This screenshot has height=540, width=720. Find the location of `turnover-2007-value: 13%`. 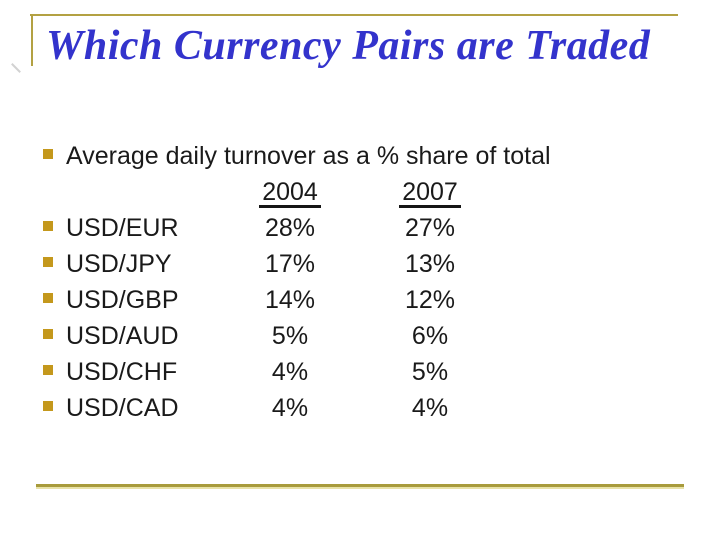

turnover-2007-value: 13% is located at coordinates (430, 264).